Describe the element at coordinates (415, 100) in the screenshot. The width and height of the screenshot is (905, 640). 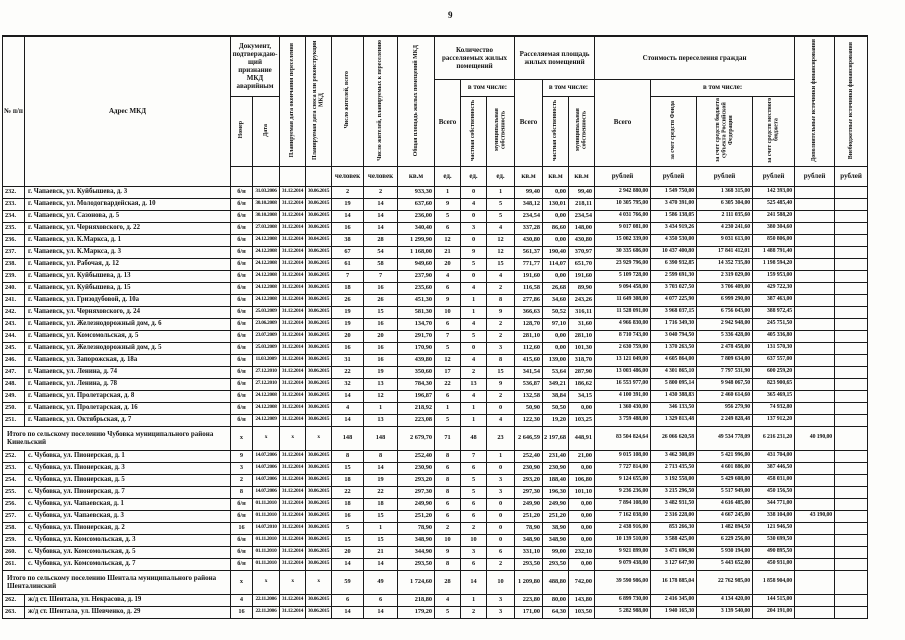
I see `total-area-label: Общая площадь жилых помещений МКД` at that location.